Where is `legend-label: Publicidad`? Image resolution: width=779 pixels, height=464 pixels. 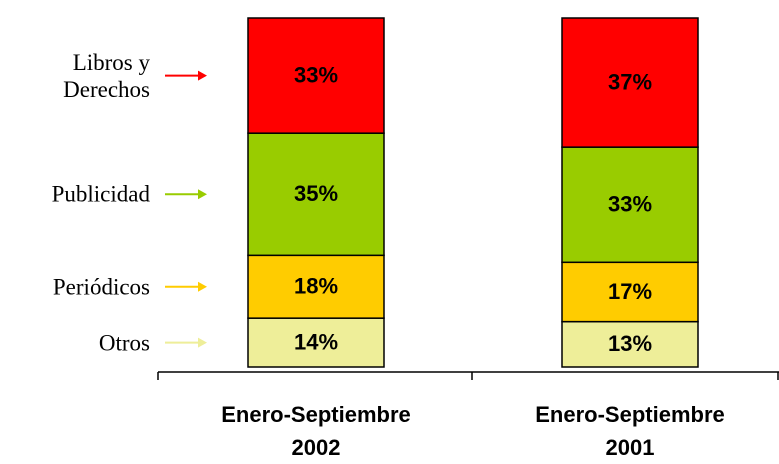 legend-label: Publicidad is located at coordinates (100, 194).